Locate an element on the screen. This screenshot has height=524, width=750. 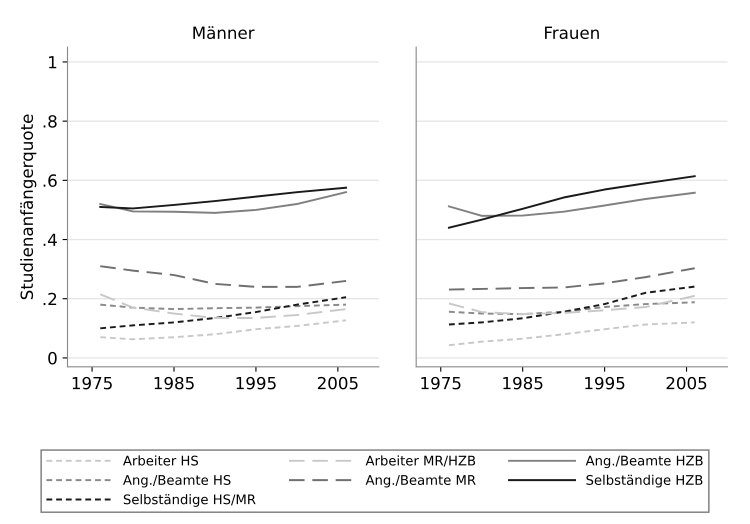
y-tick-label: 0 is located at coordinates (52, 358).